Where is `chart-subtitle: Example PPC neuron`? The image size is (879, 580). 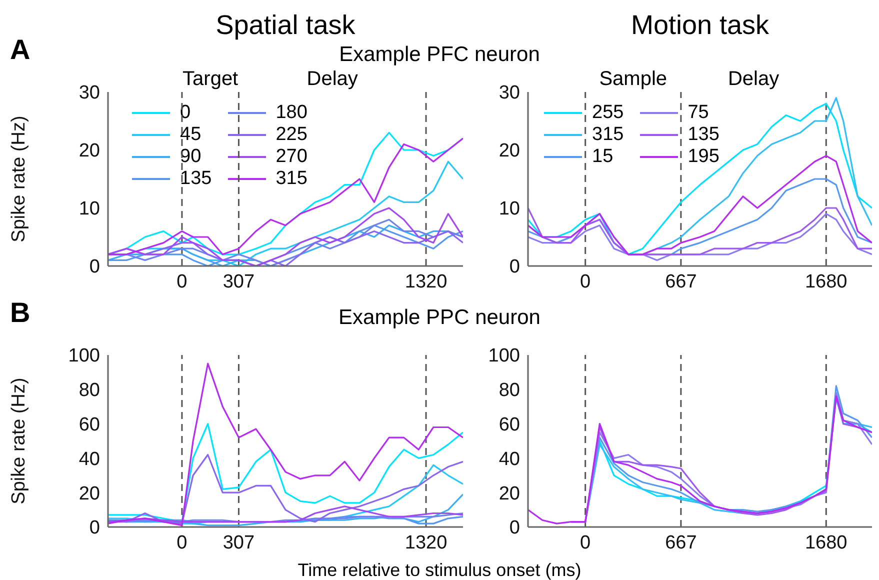
chart-subtitle: Example PPC neuron is located at coordinates (439, 317).